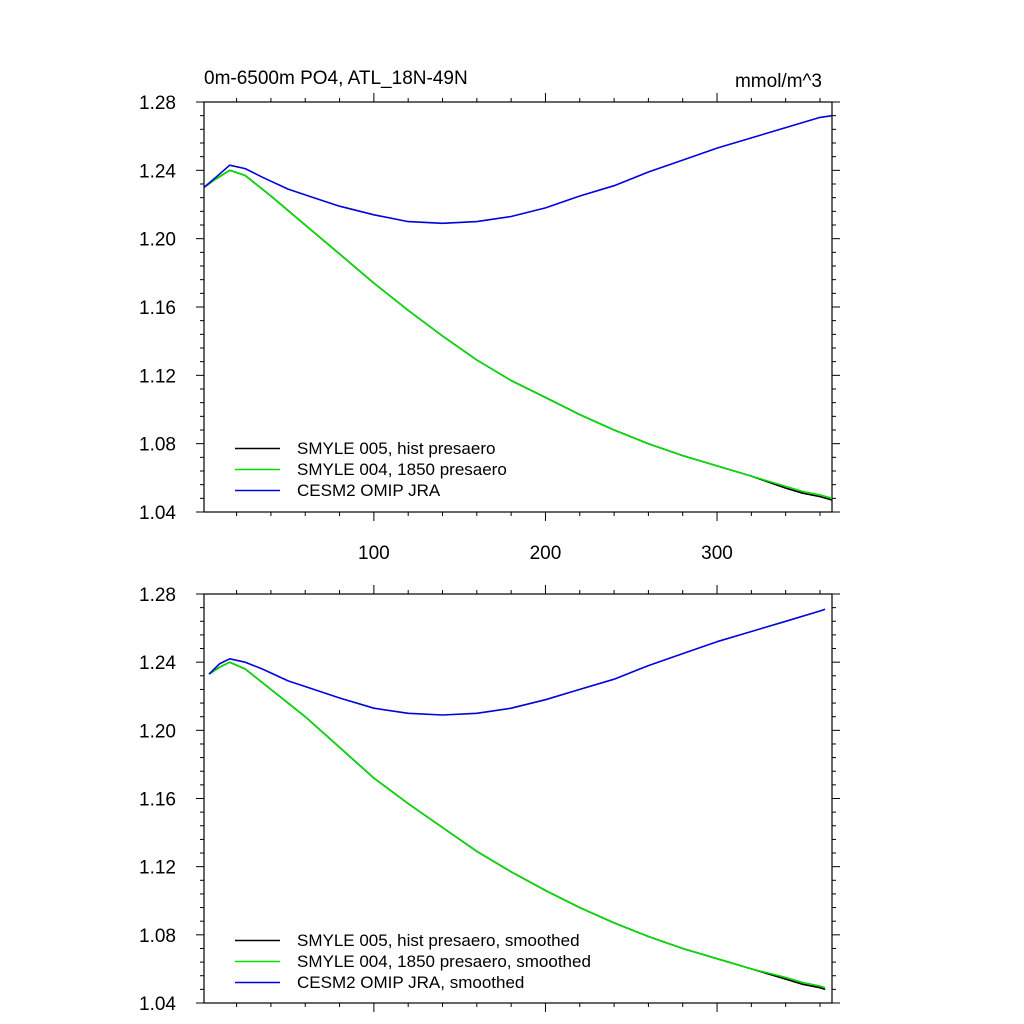 The height and width of the screenshot is (1024, 1024). I want to click on x-tick-label: 300, so click(717, 553).